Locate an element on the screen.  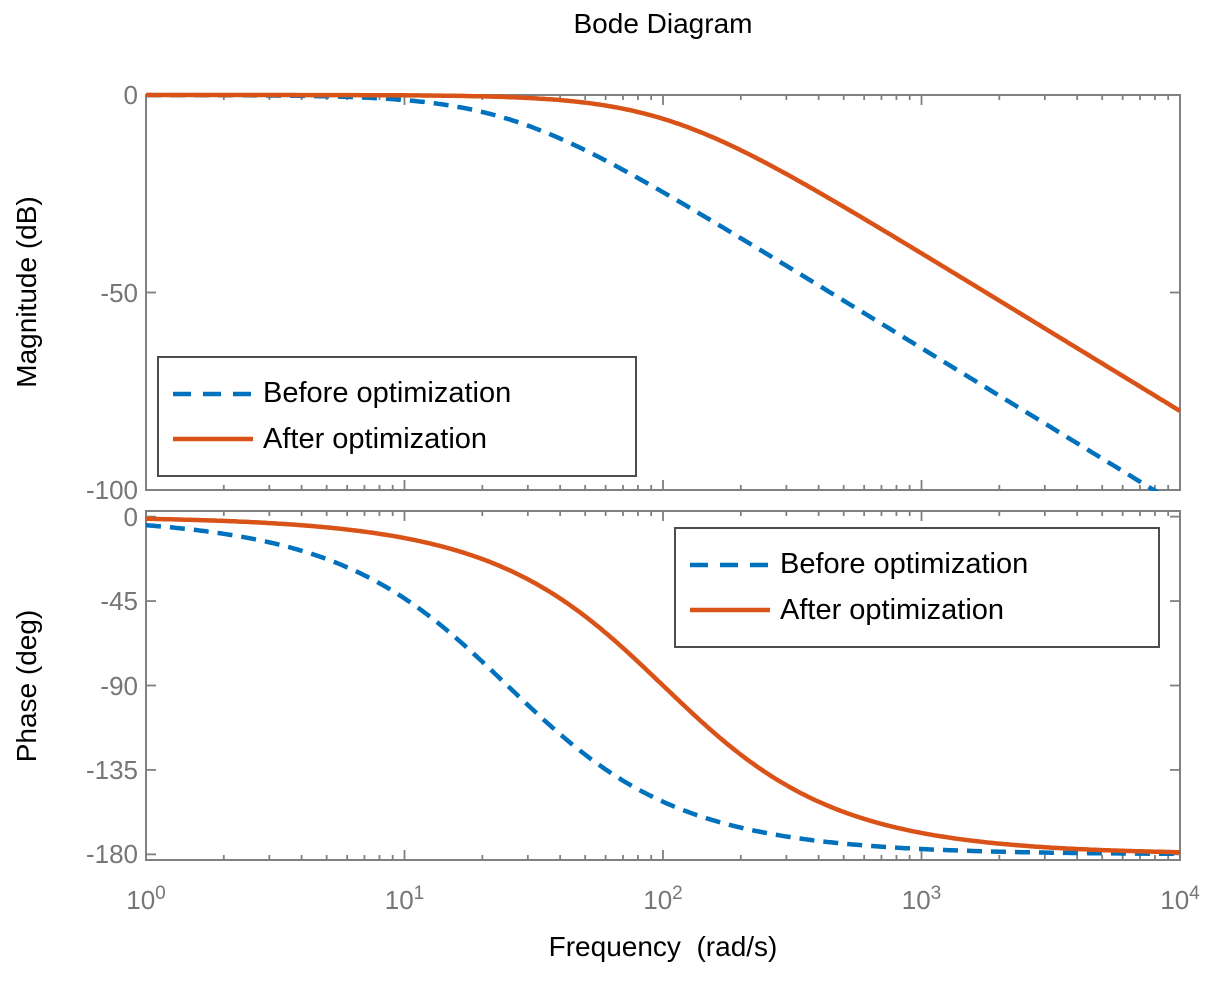
y-tick-label-phase: -180 is located at coordinates (111, 854).